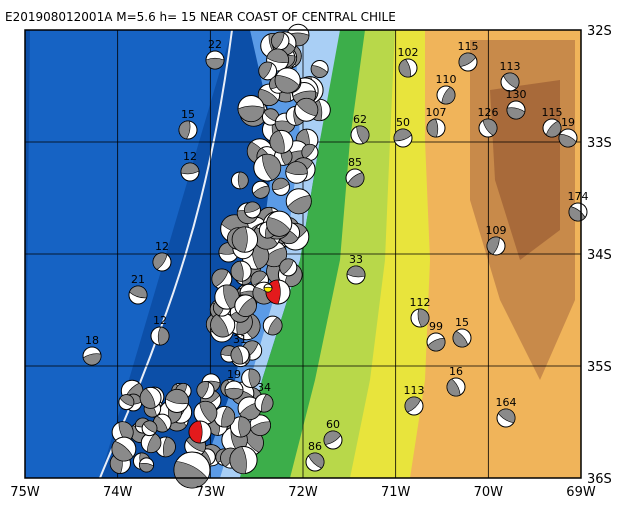 The height and width of the screenshot is (507, 625). What do you see at coordinates (420, 302) in the screenshot?
I see `depth-label: 112` at bounding box center [420, 302].